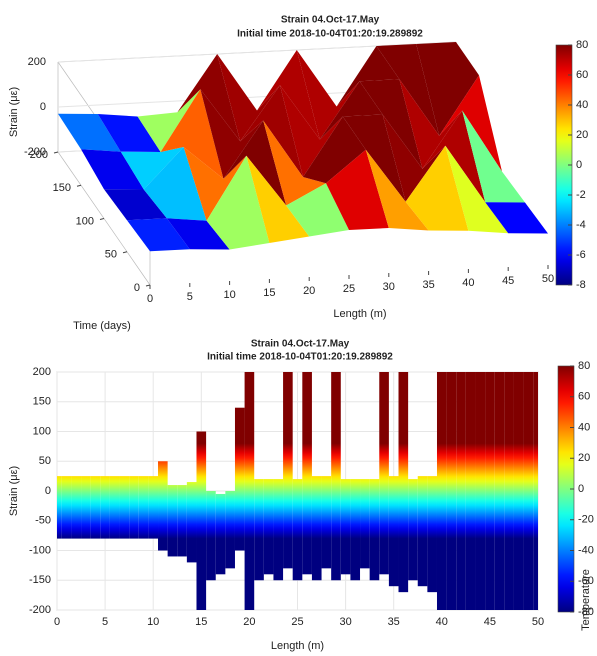 The width and height of the screenshot is (597, 656). I want to click on z-tick-label: 0, so click(43, 107).